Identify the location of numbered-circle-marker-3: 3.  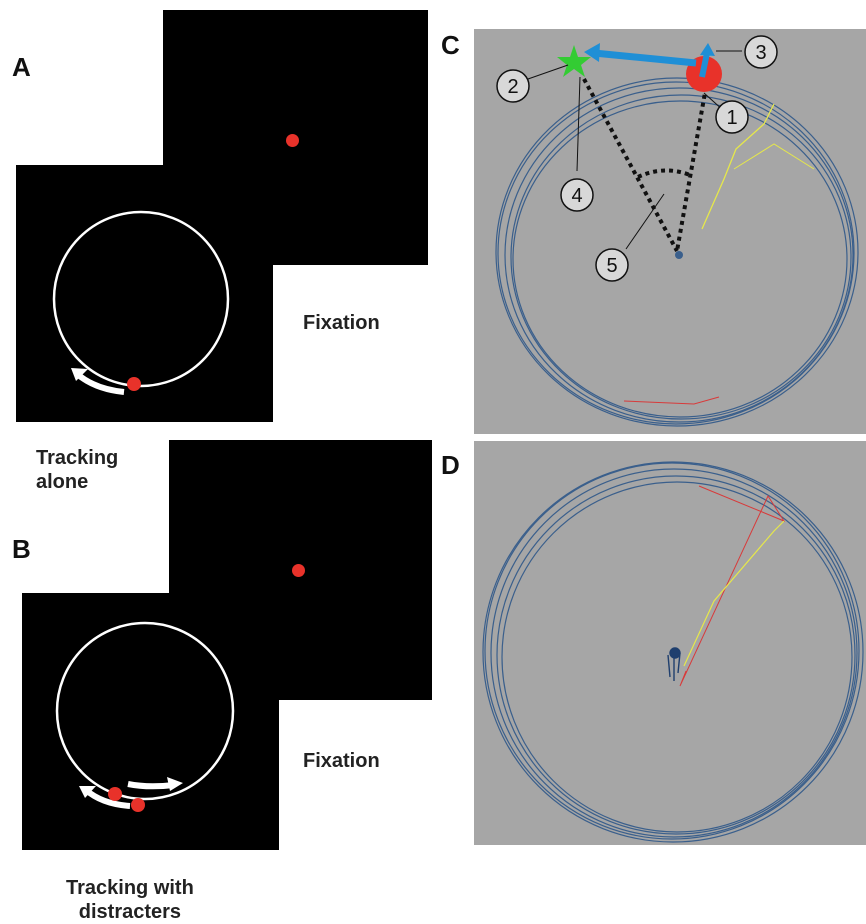
(761, 52).